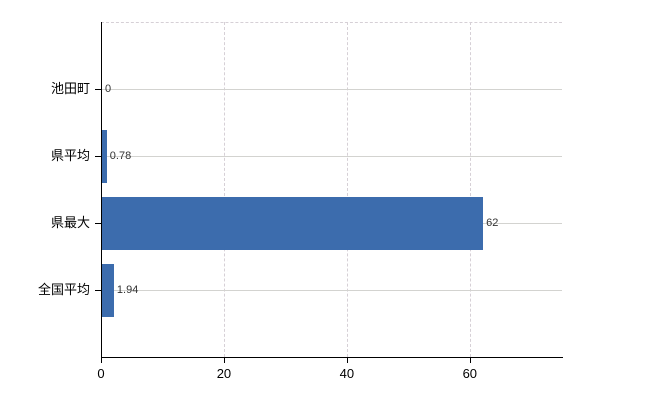 Image resolution: width=650 pixels, height=400 pixels. Describe the element at coordinates (224, 373) in the screenshot. I see `x-tick-label: 20` at that location.